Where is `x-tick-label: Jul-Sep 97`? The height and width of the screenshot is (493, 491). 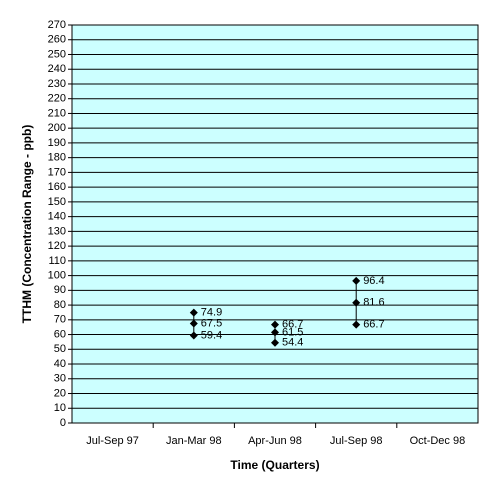 x-tick-label: Jul-Sep 97 is located at coordinates (112, 441).